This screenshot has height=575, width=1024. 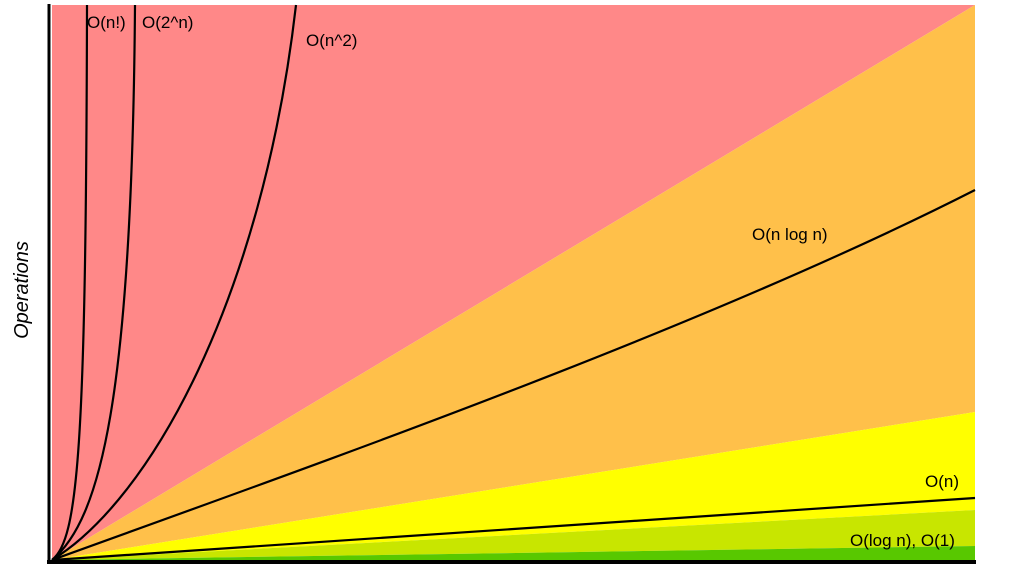 What do you see at coordinates (331, 40) in the screenshot?
I see `curve-label: O(n^2)` at bounding box center [331, 40].